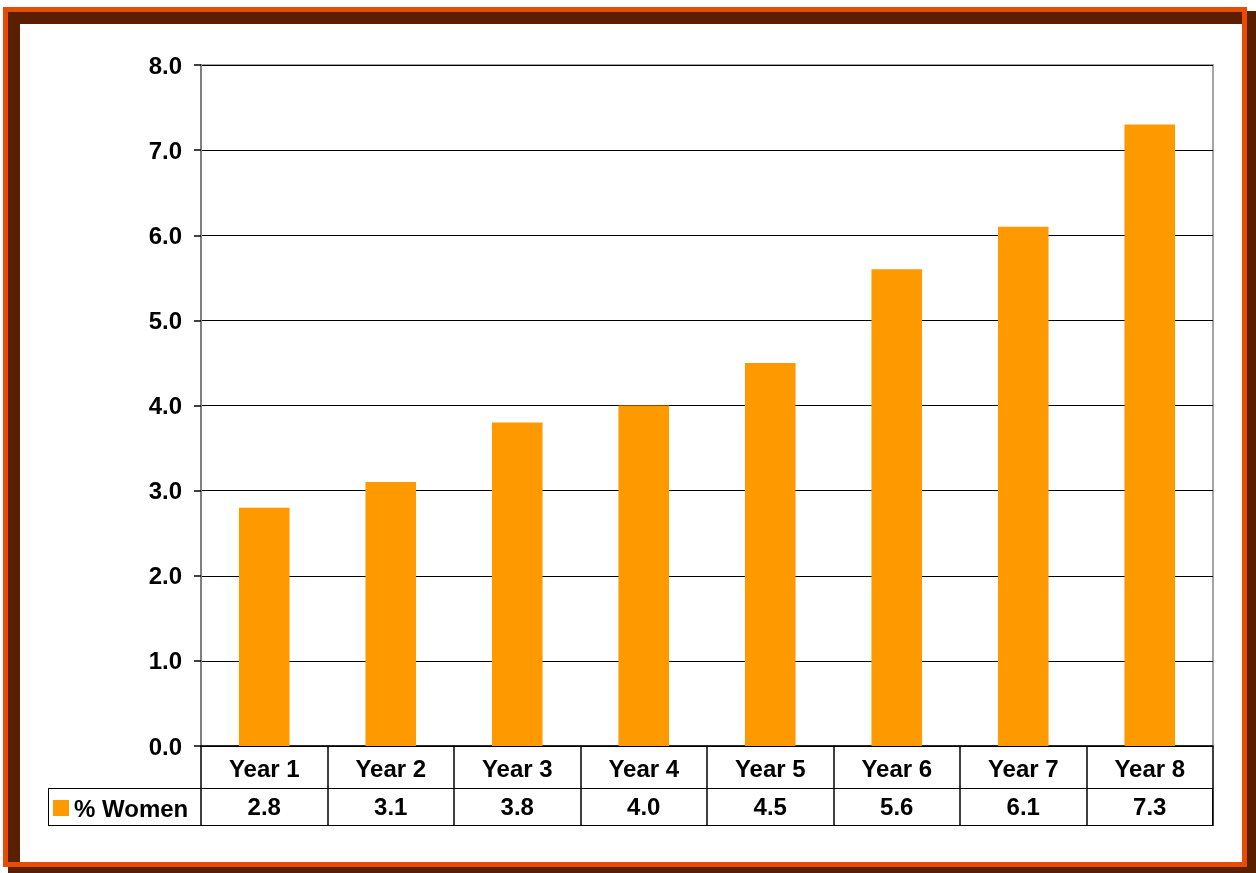 Image resolution: width=1256 pixels, height=873 pixels. Describe the element at coordinates (165, 150) in the screenshot. I see `y-tick-label: 7.0` at that location.